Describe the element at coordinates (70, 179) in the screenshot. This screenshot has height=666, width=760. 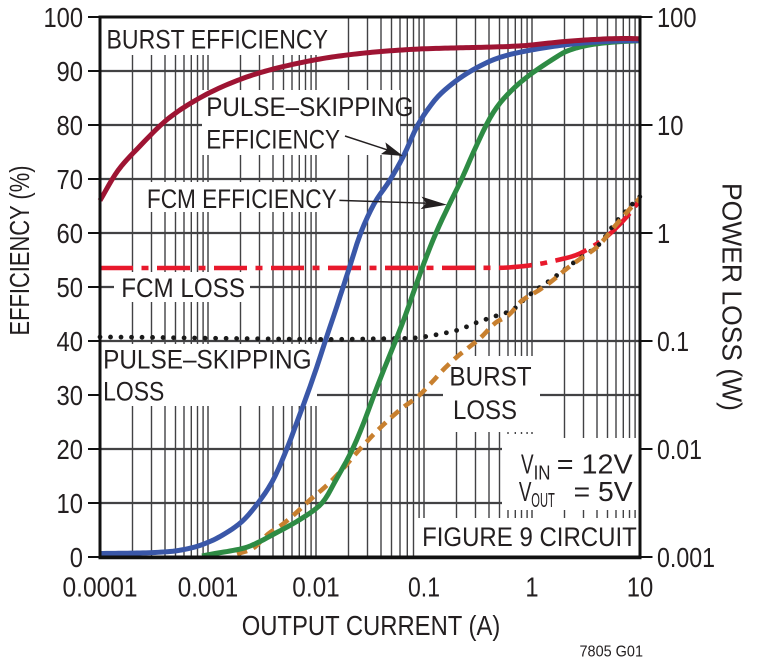
I see `svg-text: 70` at that location.